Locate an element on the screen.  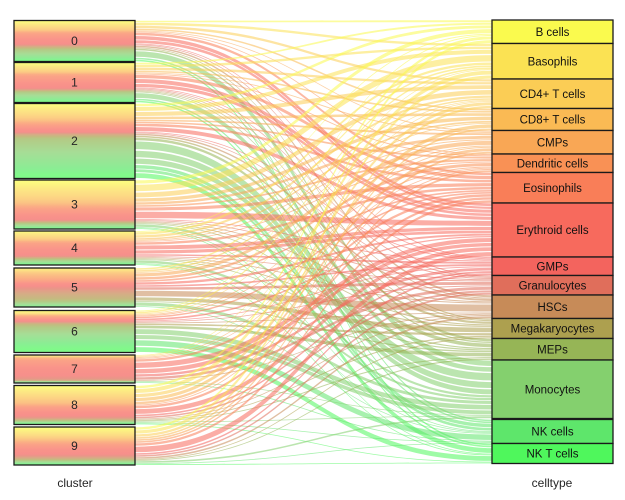
cluster-label: 5 is located at coordinates (74, 288).